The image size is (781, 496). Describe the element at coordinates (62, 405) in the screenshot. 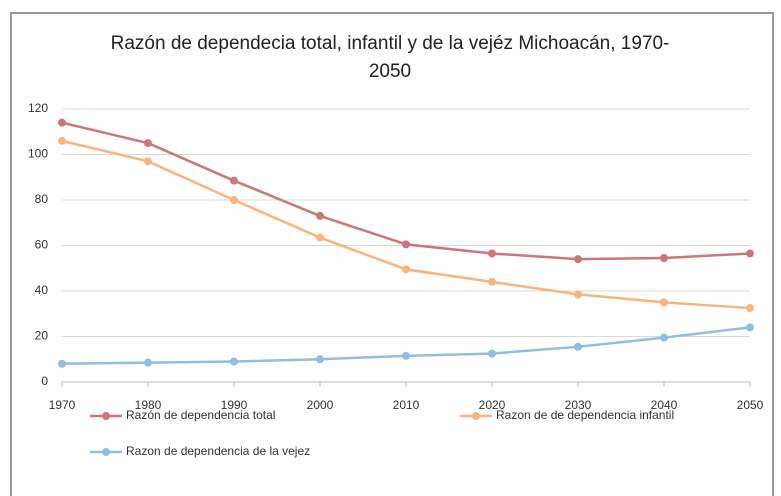

I see `x-tick-label: 1970` at that location.